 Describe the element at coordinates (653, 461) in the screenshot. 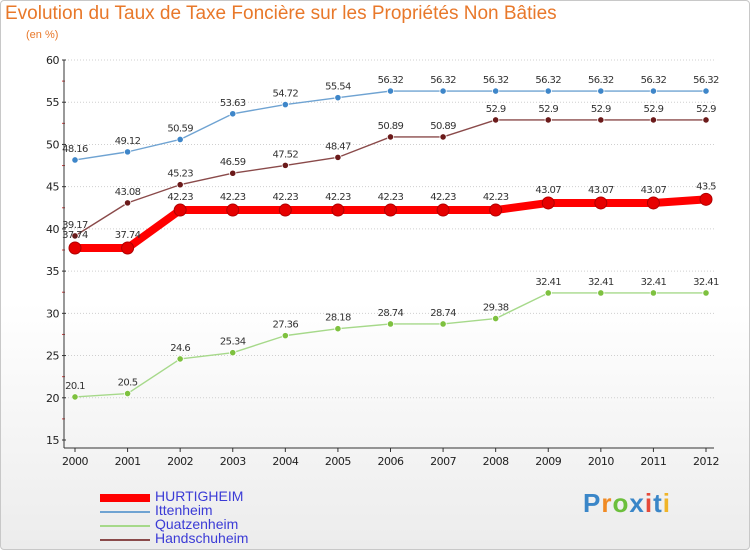

I see `x-tick-label: 2011` at that location.